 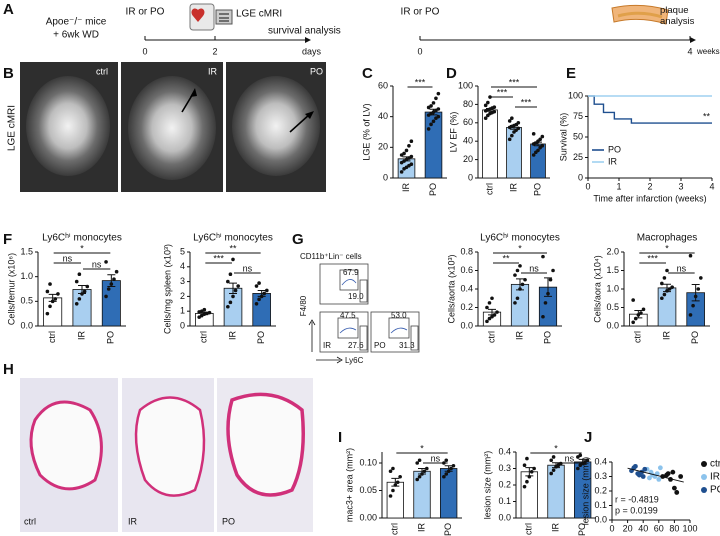 I want to click on gate-value: 67.9, so click(x=351, y=272).